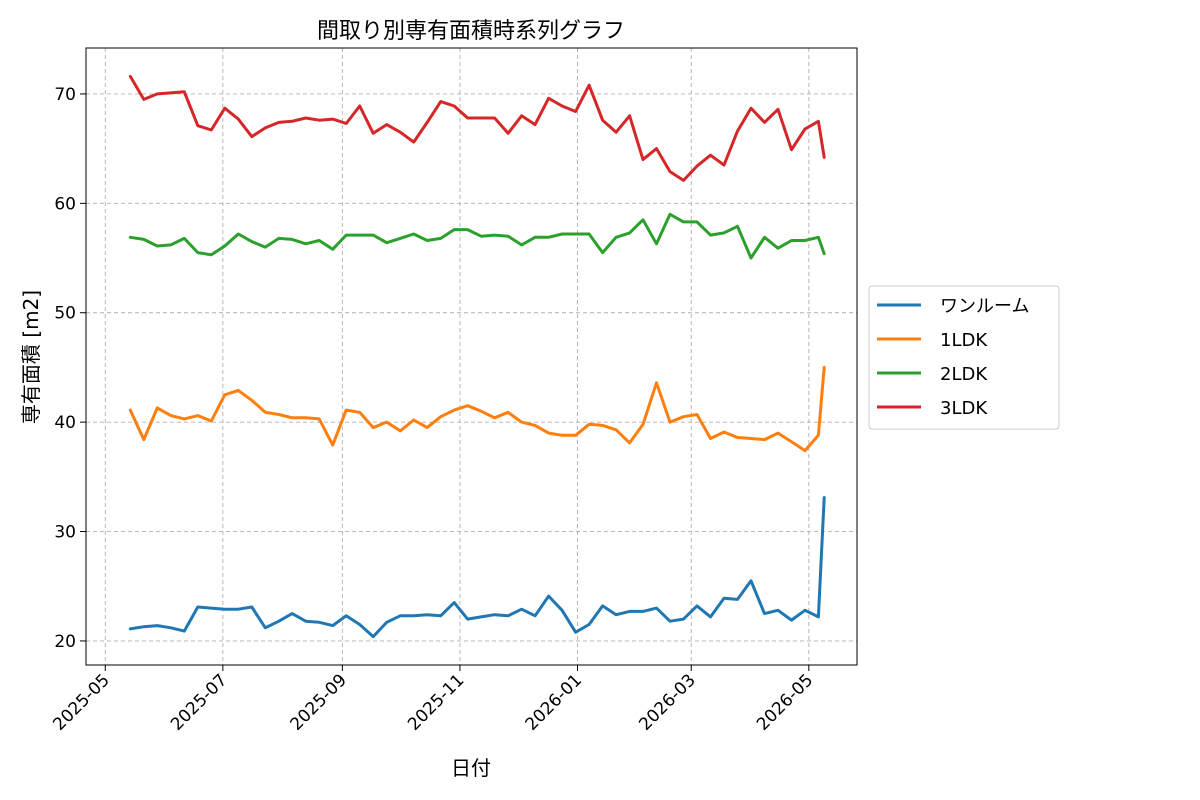  I want to click on y-tick-label: 60, so click(65, 204).